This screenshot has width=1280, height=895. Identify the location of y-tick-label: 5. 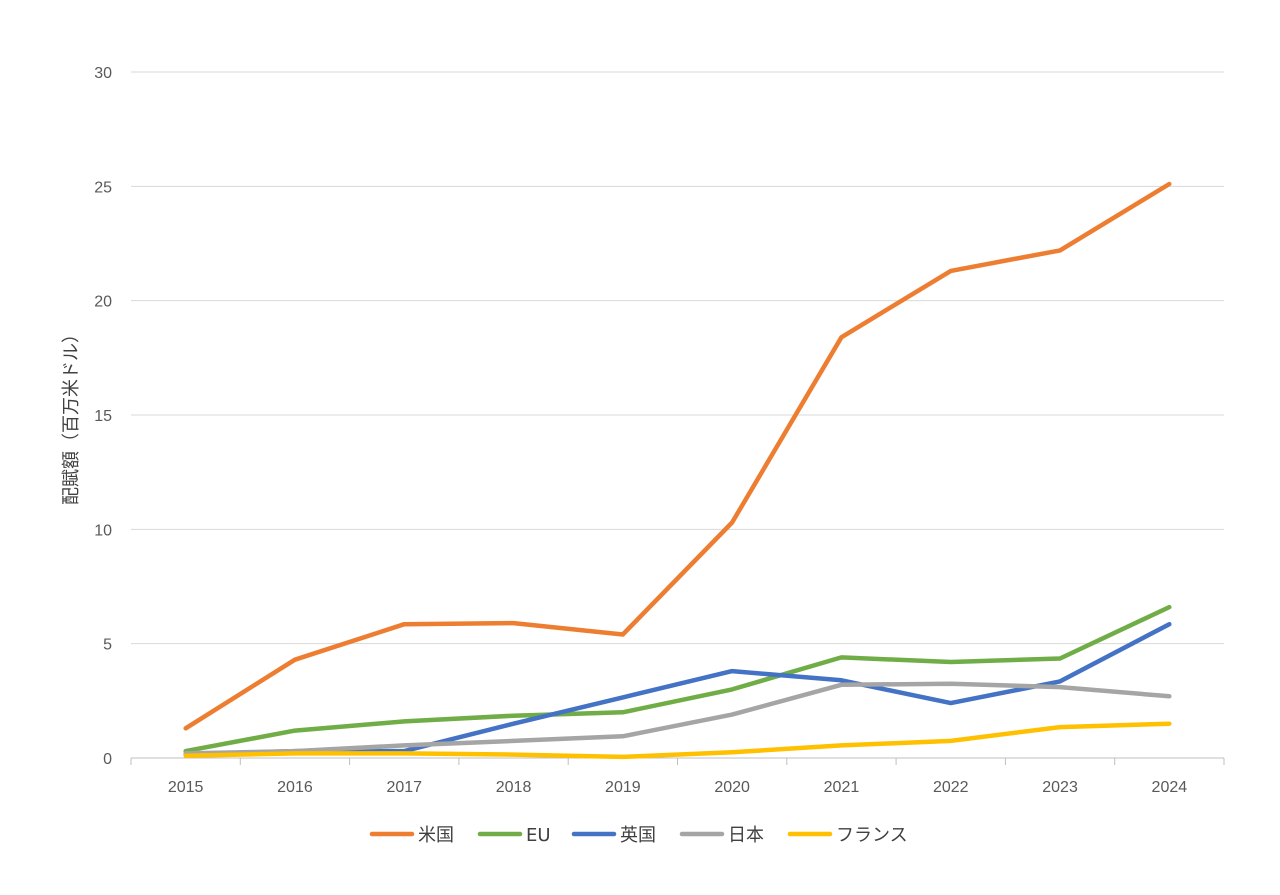
(107, 645).